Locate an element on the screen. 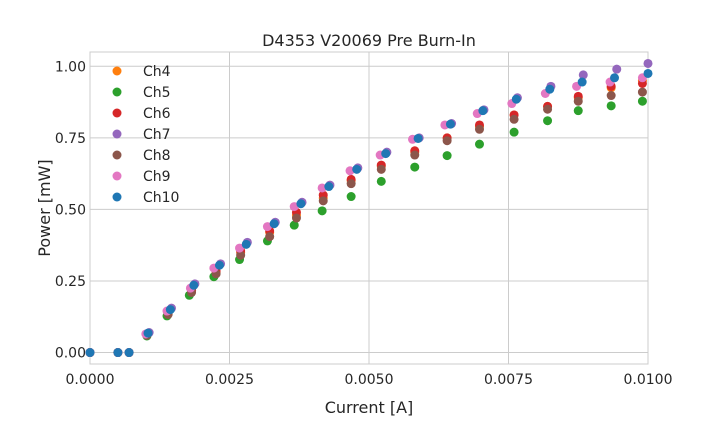  y-tick-label: 0.50 is located at coordinates (70, 210).